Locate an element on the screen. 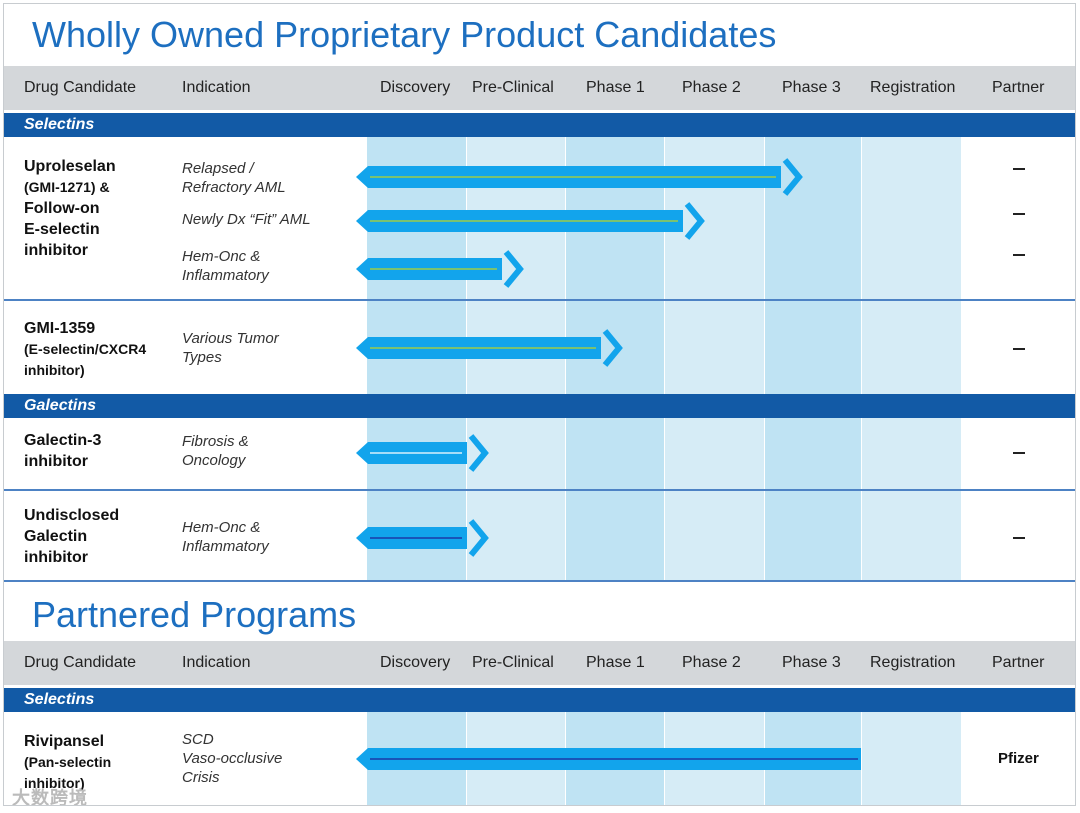 Image resolution: width=1080 pixels, height=813 pixels. indication-line: Oncology is located at coordinates (214, 460).